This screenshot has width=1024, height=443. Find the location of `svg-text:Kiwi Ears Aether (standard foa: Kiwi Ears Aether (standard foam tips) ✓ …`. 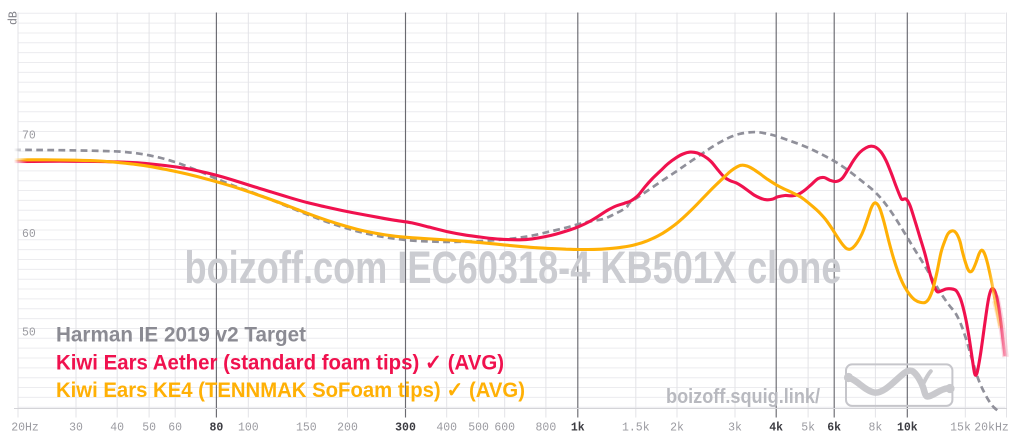

svg-text:Kiwi Ears Aether (standard foa: Kiwi Ears Aether (standard foam tips) ✓ … is located at coordinates (280, 362).